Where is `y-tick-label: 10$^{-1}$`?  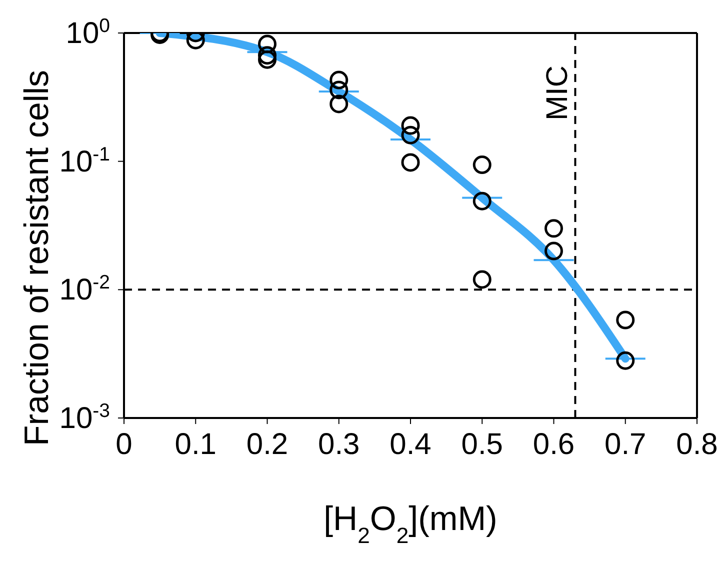
y-tick-label: 10$^{-1}$ is located at coordinates (84, 160).